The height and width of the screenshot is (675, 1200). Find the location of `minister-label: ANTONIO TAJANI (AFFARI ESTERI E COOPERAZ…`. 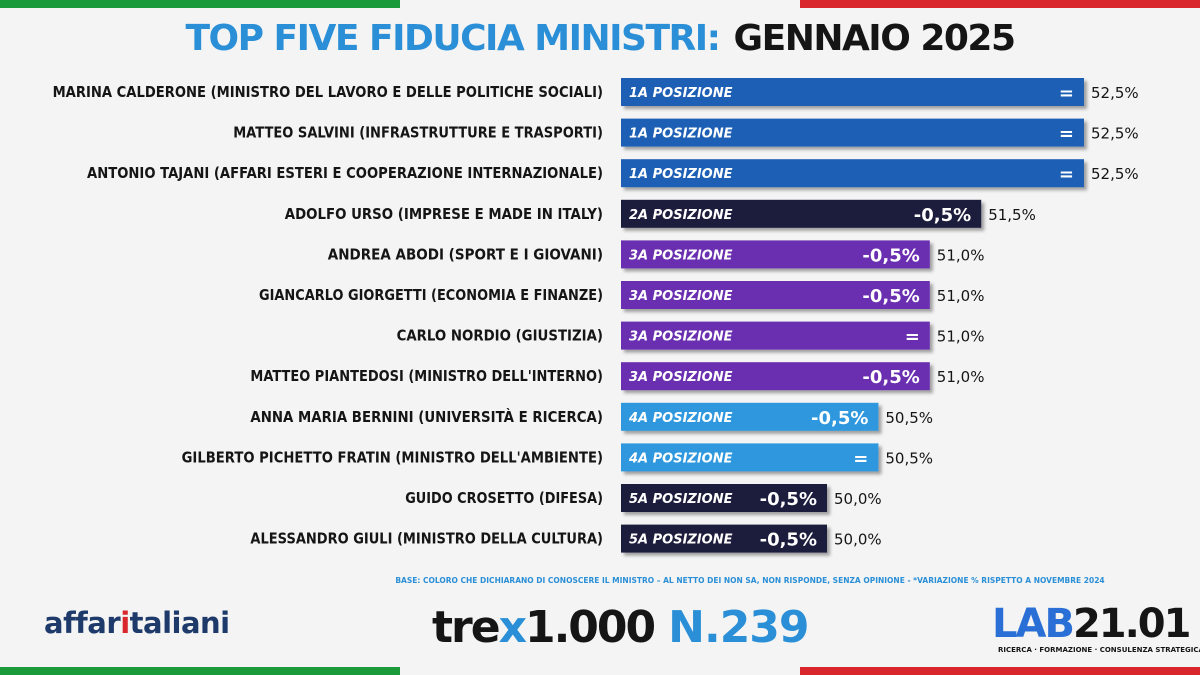

minister-label: ANTONIO TAJANI (AFFARI ESTERI E COOPERAZ… is located at coordinates (345, 173).